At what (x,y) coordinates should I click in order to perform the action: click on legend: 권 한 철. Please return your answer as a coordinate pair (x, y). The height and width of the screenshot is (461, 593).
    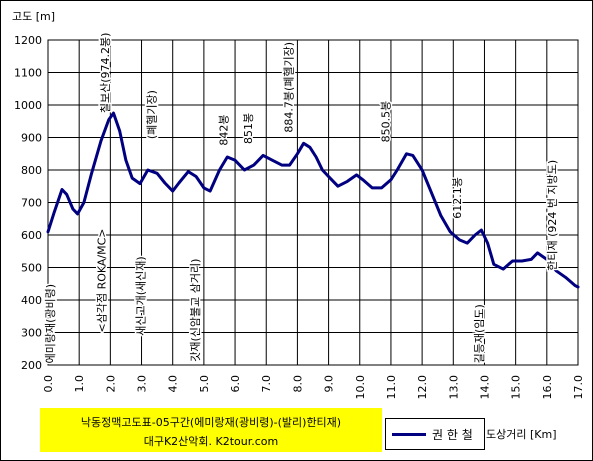
    Looking at the image, I should click on (435, 434).